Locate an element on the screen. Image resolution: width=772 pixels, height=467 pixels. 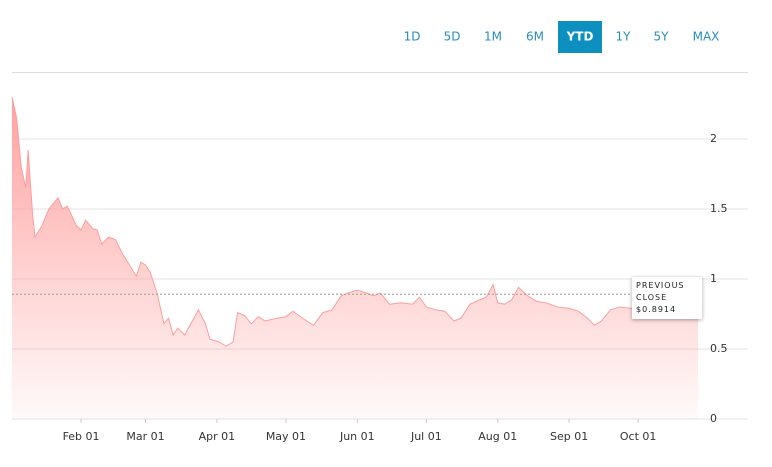
x-tick-label: Aug 01 is located at coordinates (497, 436).